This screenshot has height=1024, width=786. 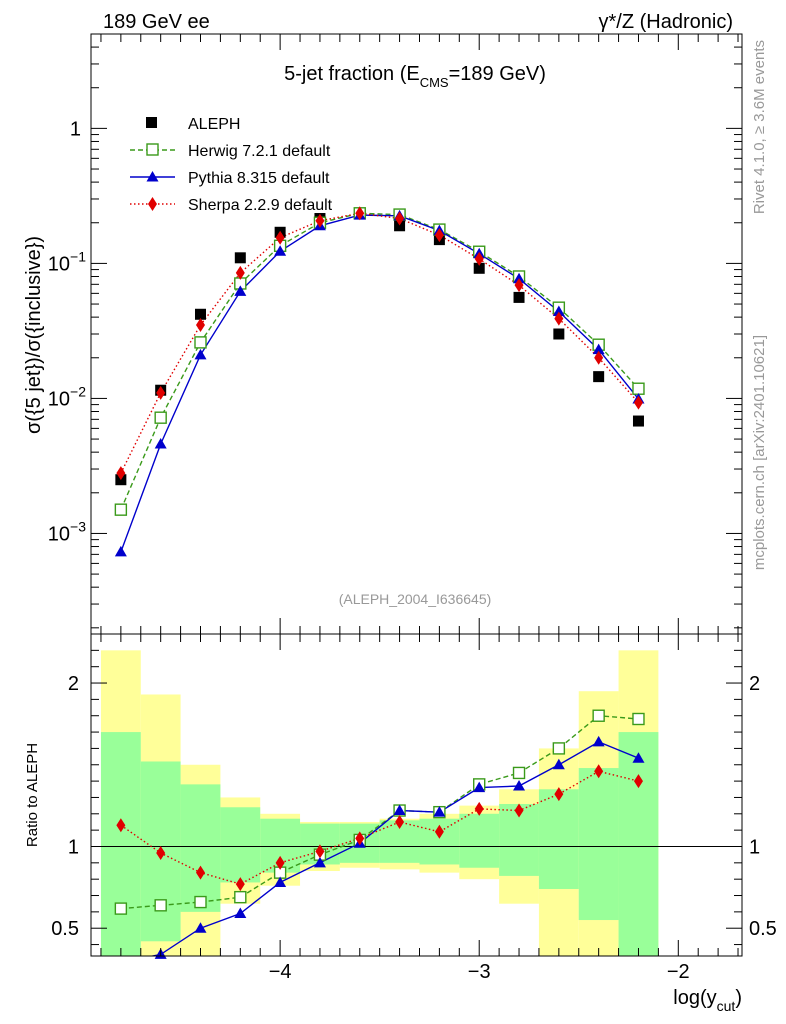 I want to click on ratio-x-tick-label: −3, so click(x=479, y=972).